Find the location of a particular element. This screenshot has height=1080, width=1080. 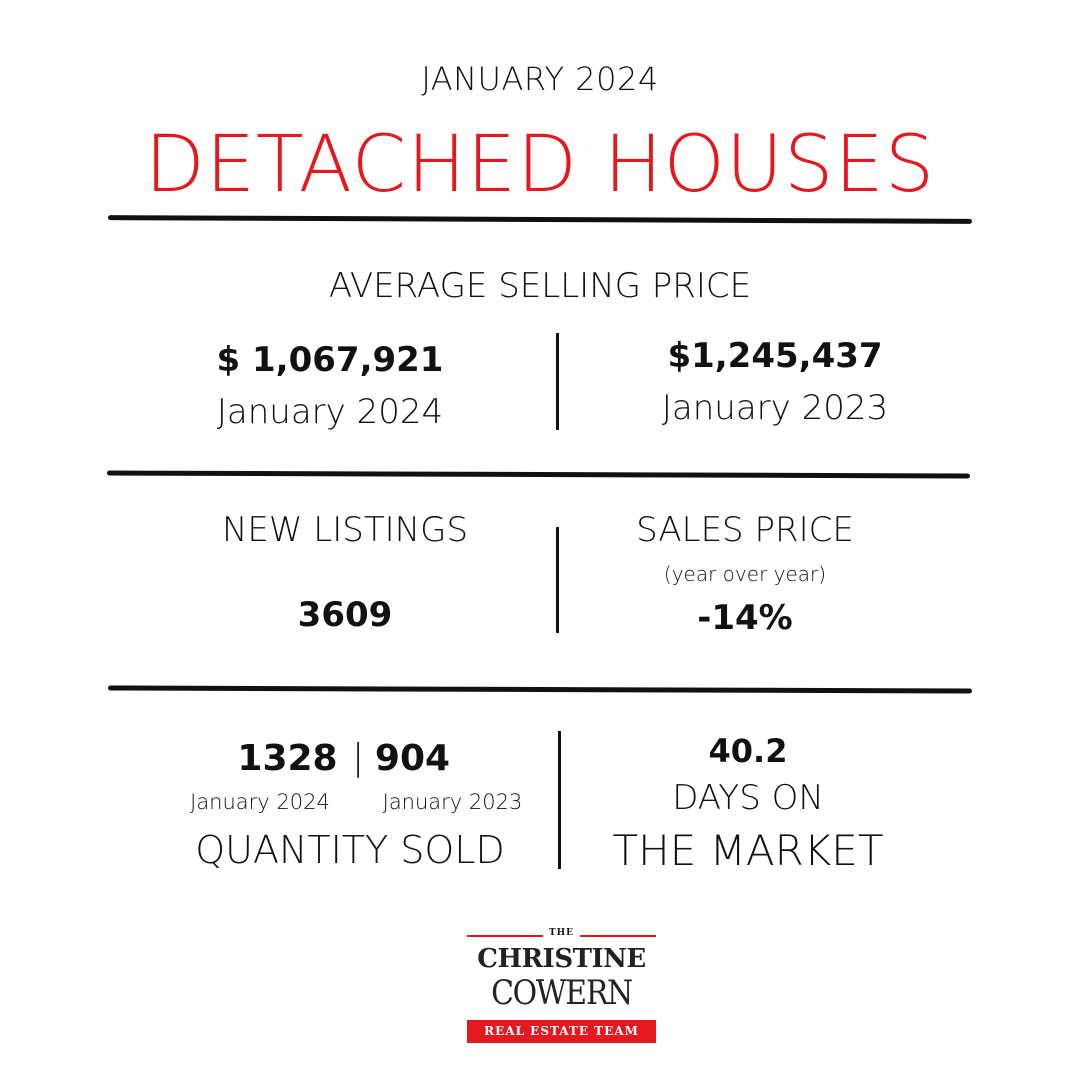

logo-rule-left is located at coordinates (505, 936).